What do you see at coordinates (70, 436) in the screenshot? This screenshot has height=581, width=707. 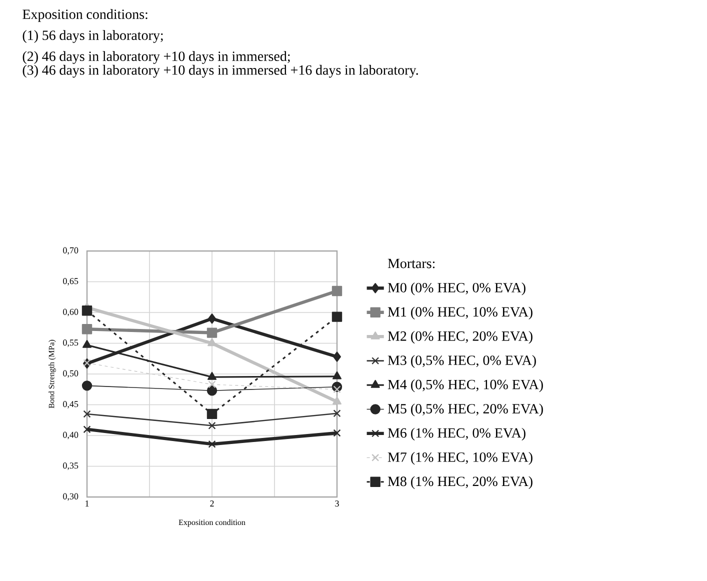 I see `y-tick-label: 0,40` at bounding box center [70, 436].